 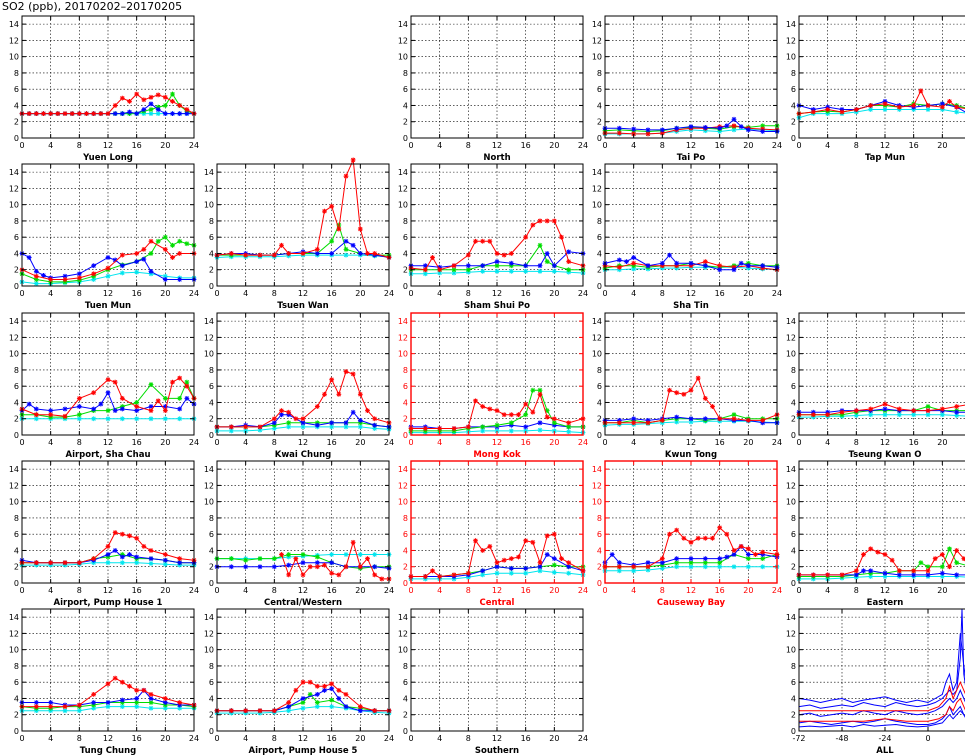 I want to click on panel-title: Eastern, so click(x=885, y=603).